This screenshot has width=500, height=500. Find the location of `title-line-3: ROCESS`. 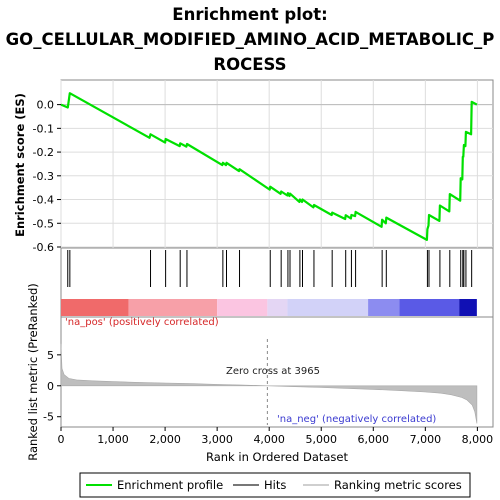

title-line-3: ROCESS is located at coordinates (249, 64).